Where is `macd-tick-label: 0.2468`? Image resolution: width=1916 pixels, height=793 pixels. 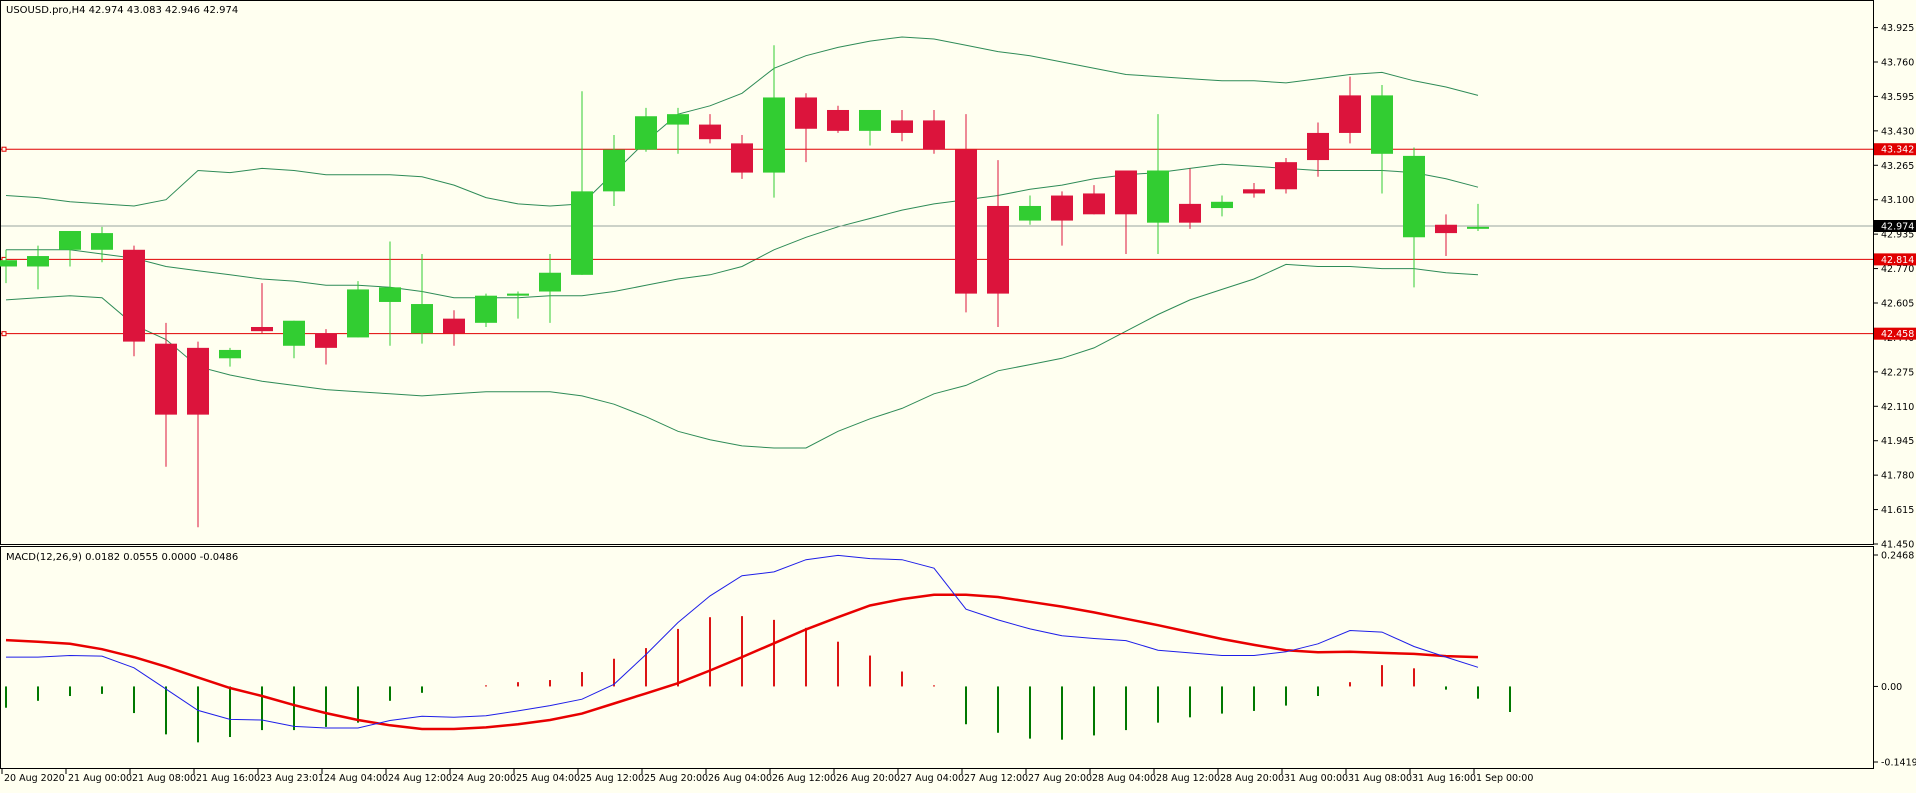 macd-tick-label: 0.2468 is located at coordinates (1897, 556).